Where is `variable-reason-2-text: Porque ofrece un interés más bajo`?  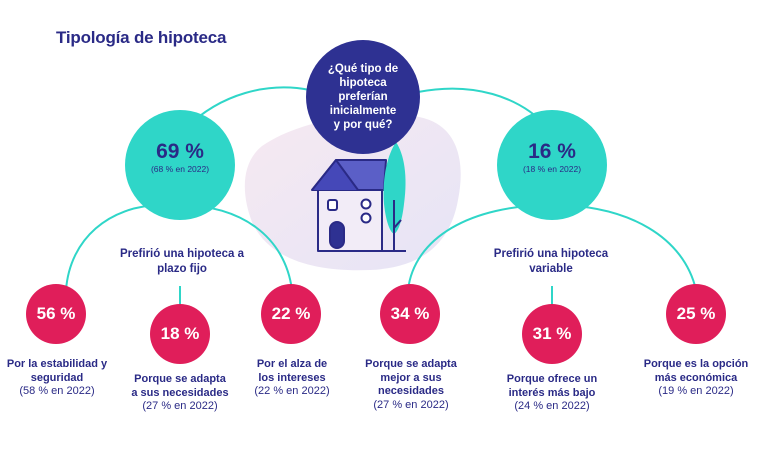
variable-reason-2-text: Porque ofrece un interés más bajo is located at coordinates (552, 386).